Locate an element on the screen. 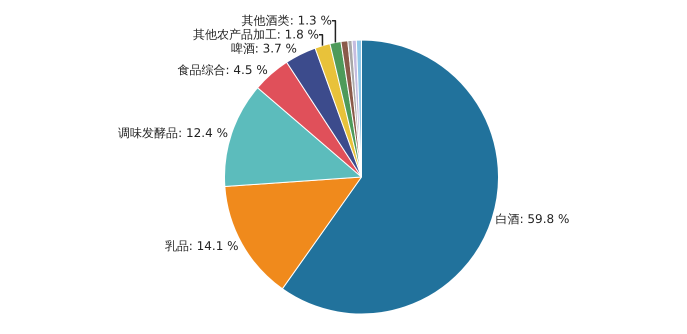  slice-label: 调味发酵品: 12.4 % is located at coordinates (173, 133).